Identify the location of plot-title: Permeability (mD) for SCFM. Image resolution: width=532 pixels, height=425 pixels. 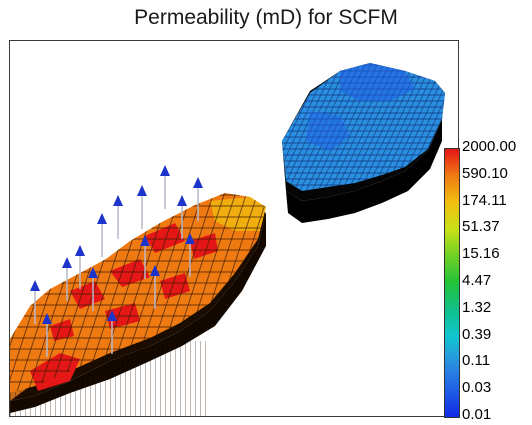
(266, 17).